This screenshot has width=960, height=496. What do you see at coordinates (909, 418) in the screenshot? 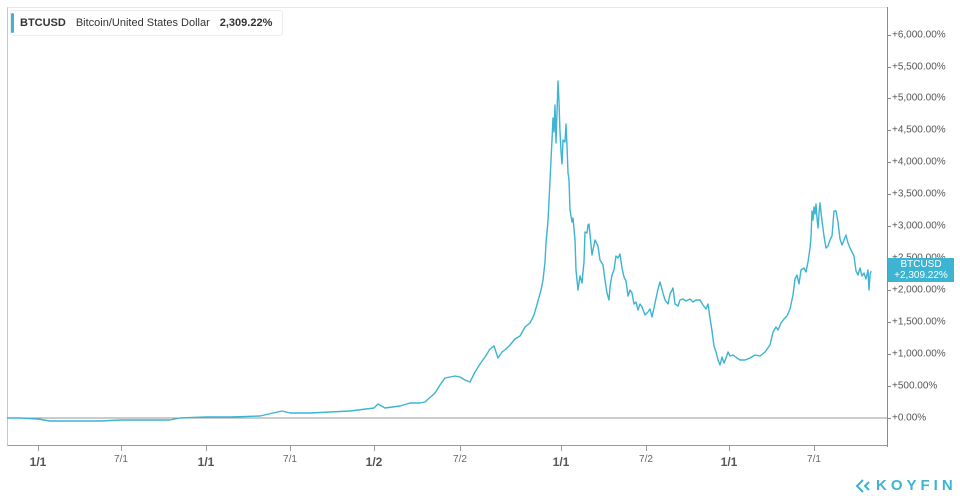
I see `y-tick-label: +0.00%` at bounding box center [909, 418].